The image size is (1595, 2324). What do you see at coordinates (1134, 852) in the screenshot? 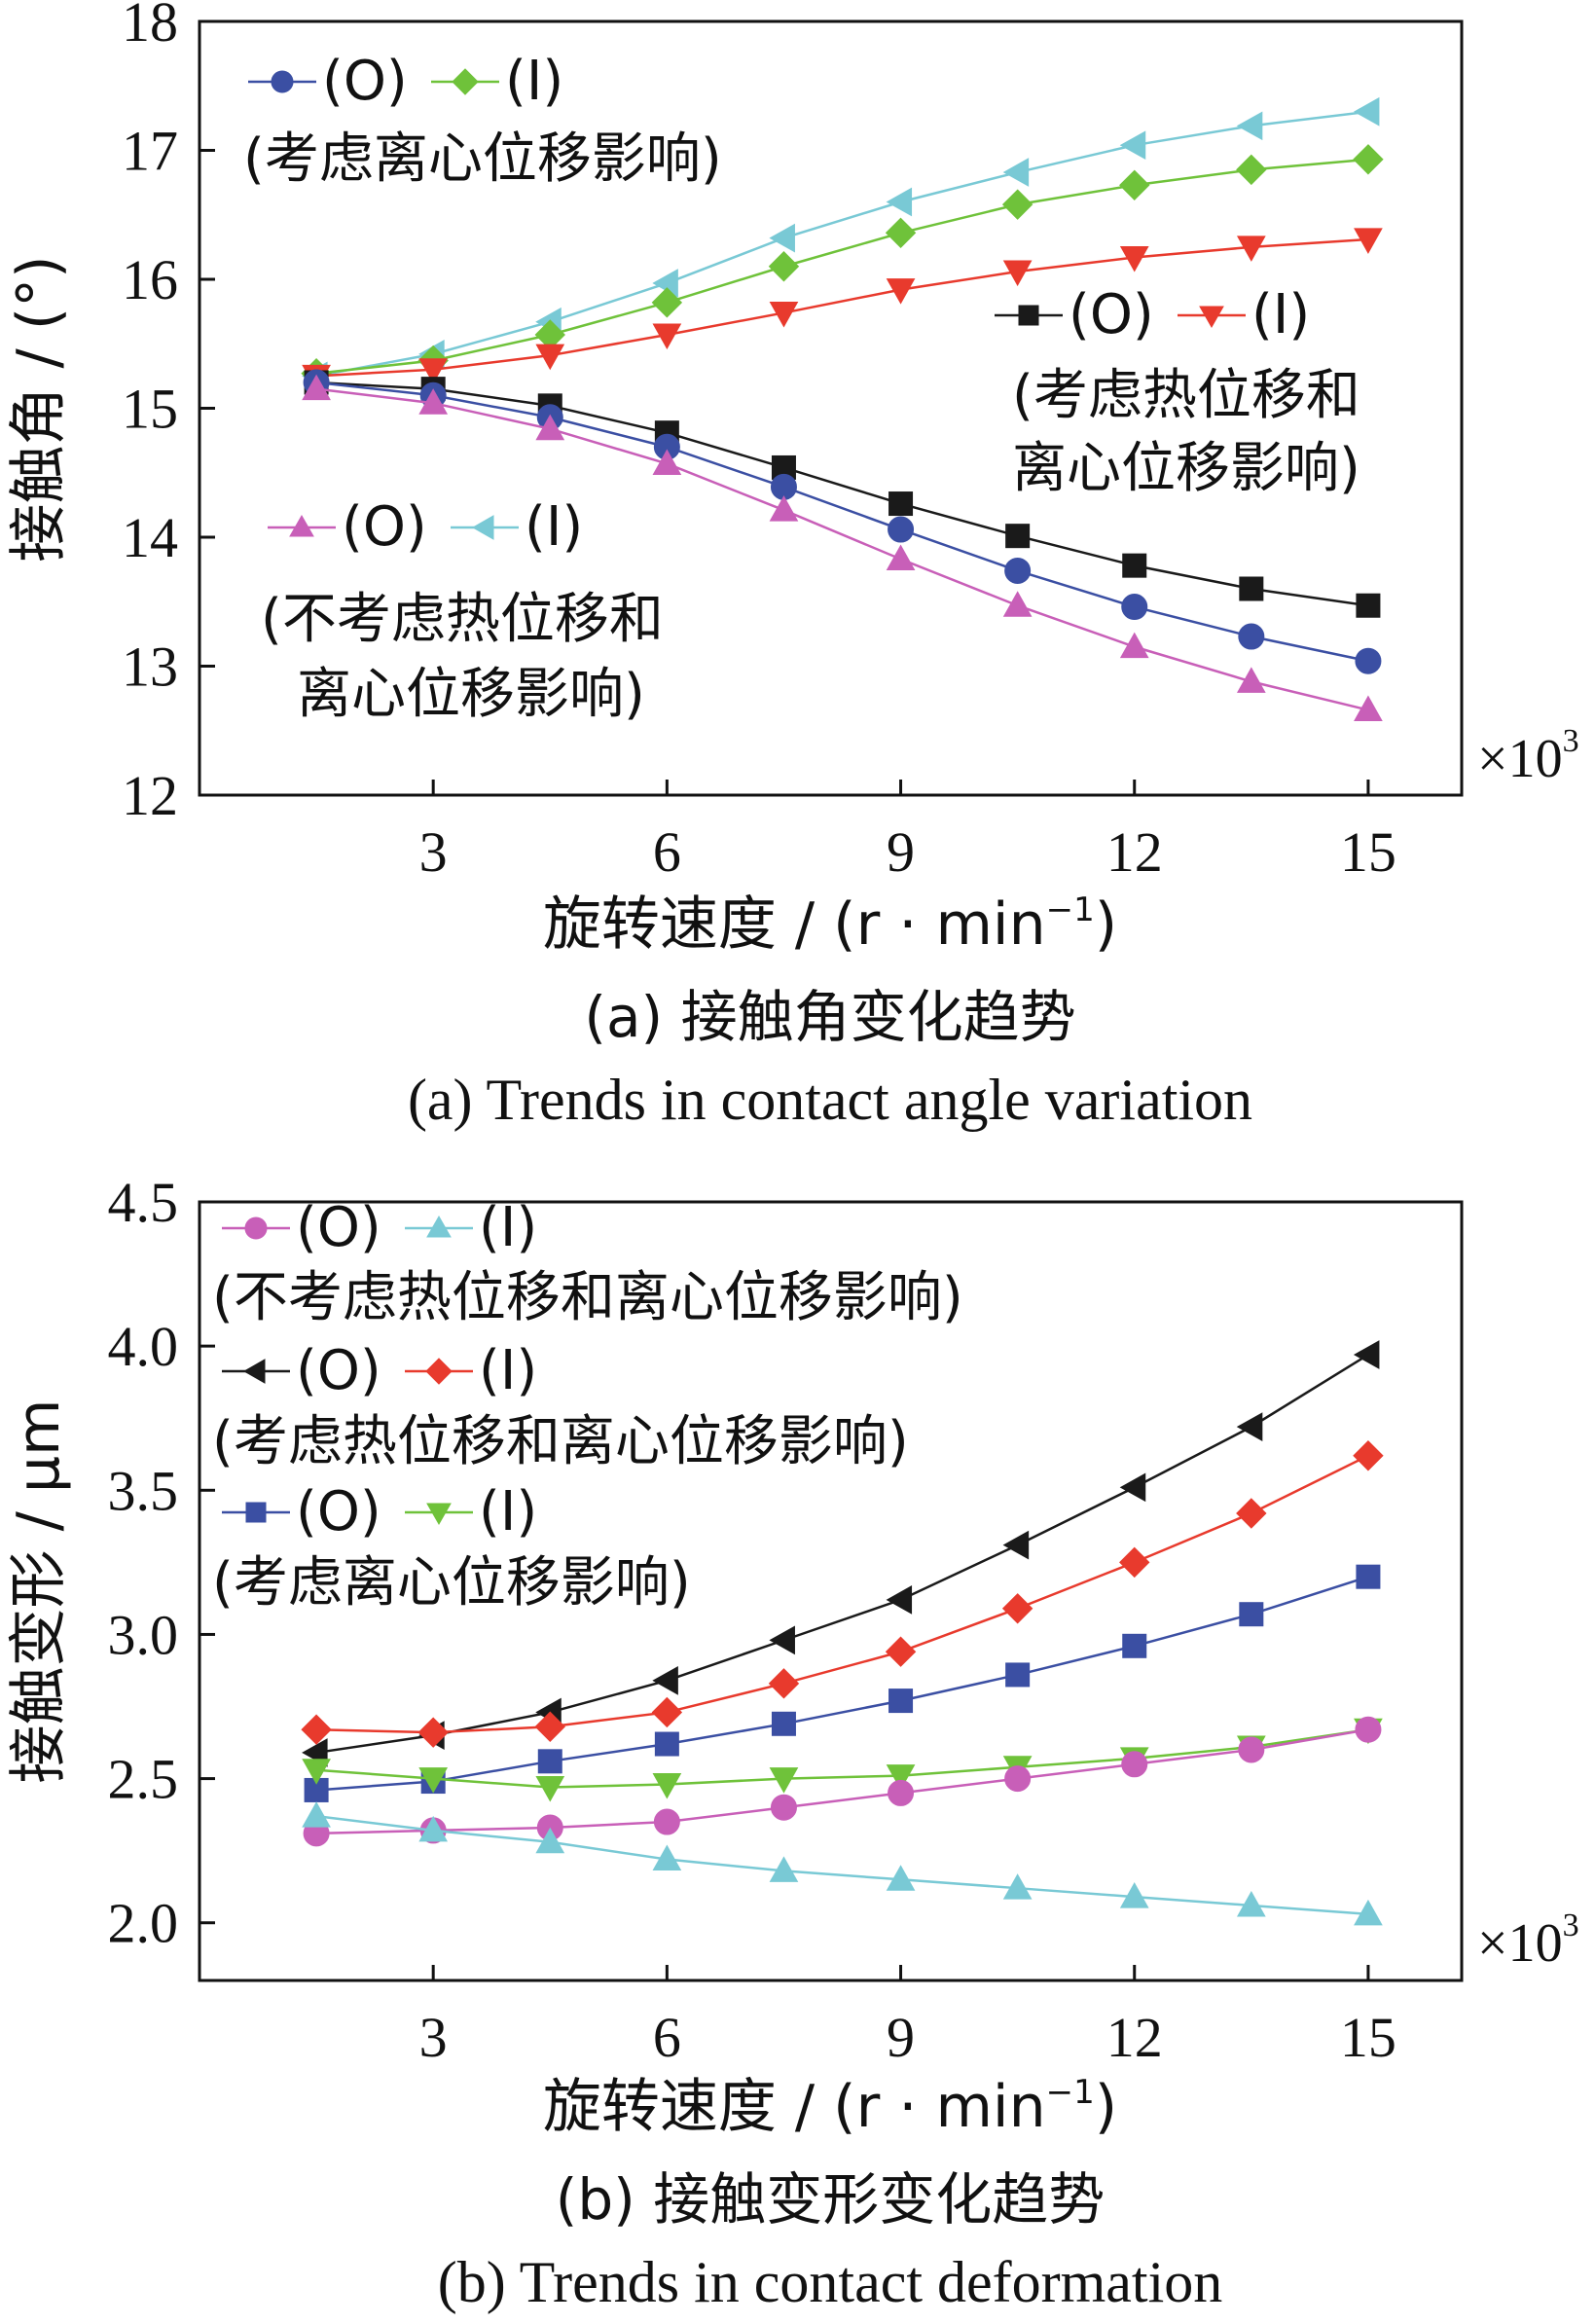
I see `chart-a-x-tick-label: 12` at bounding box center [1134, 852].